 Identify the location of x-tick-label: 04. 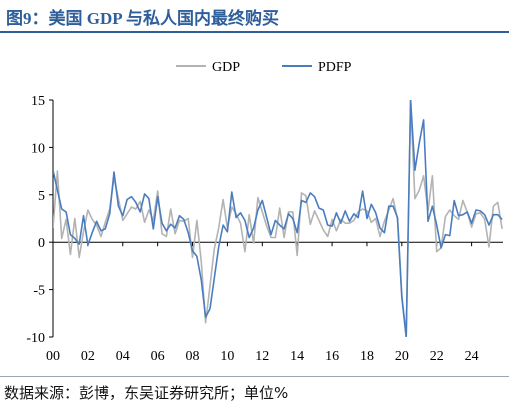
(123, 356).